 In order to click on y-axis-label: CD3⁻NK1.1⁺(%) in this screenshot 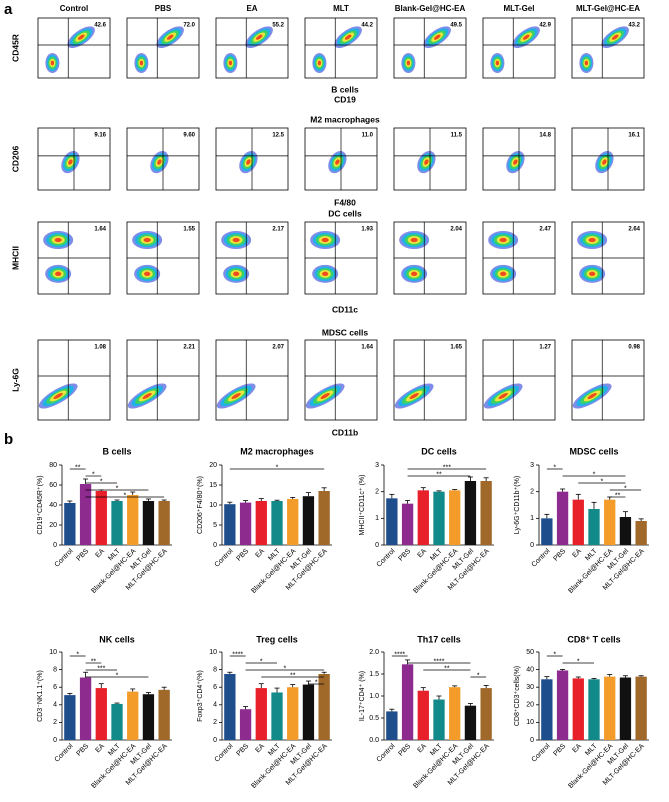, I will do `click(40, 696)`.